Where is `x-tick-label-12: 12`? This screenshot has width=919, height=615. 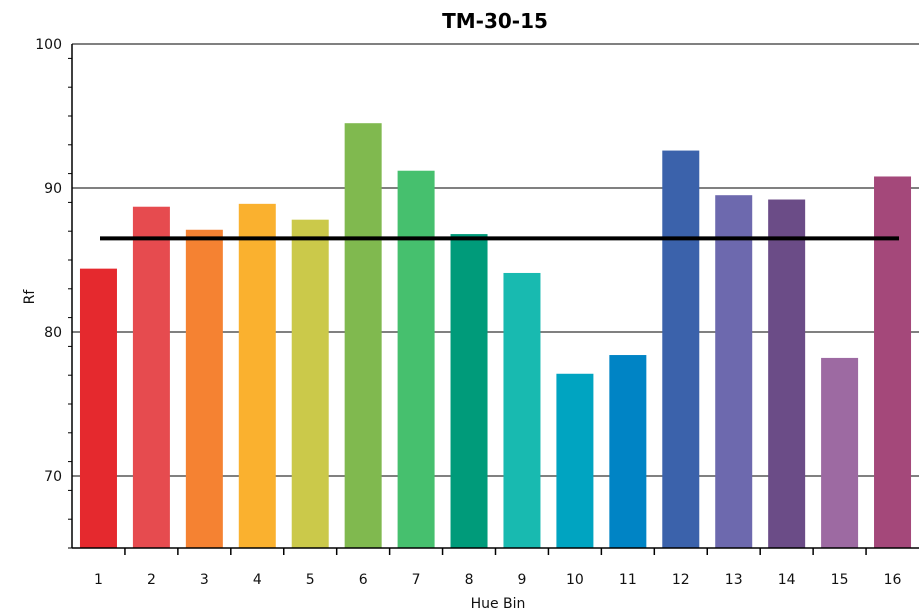
x-tick-label-12: 12 is located at coordinates (681, 580).